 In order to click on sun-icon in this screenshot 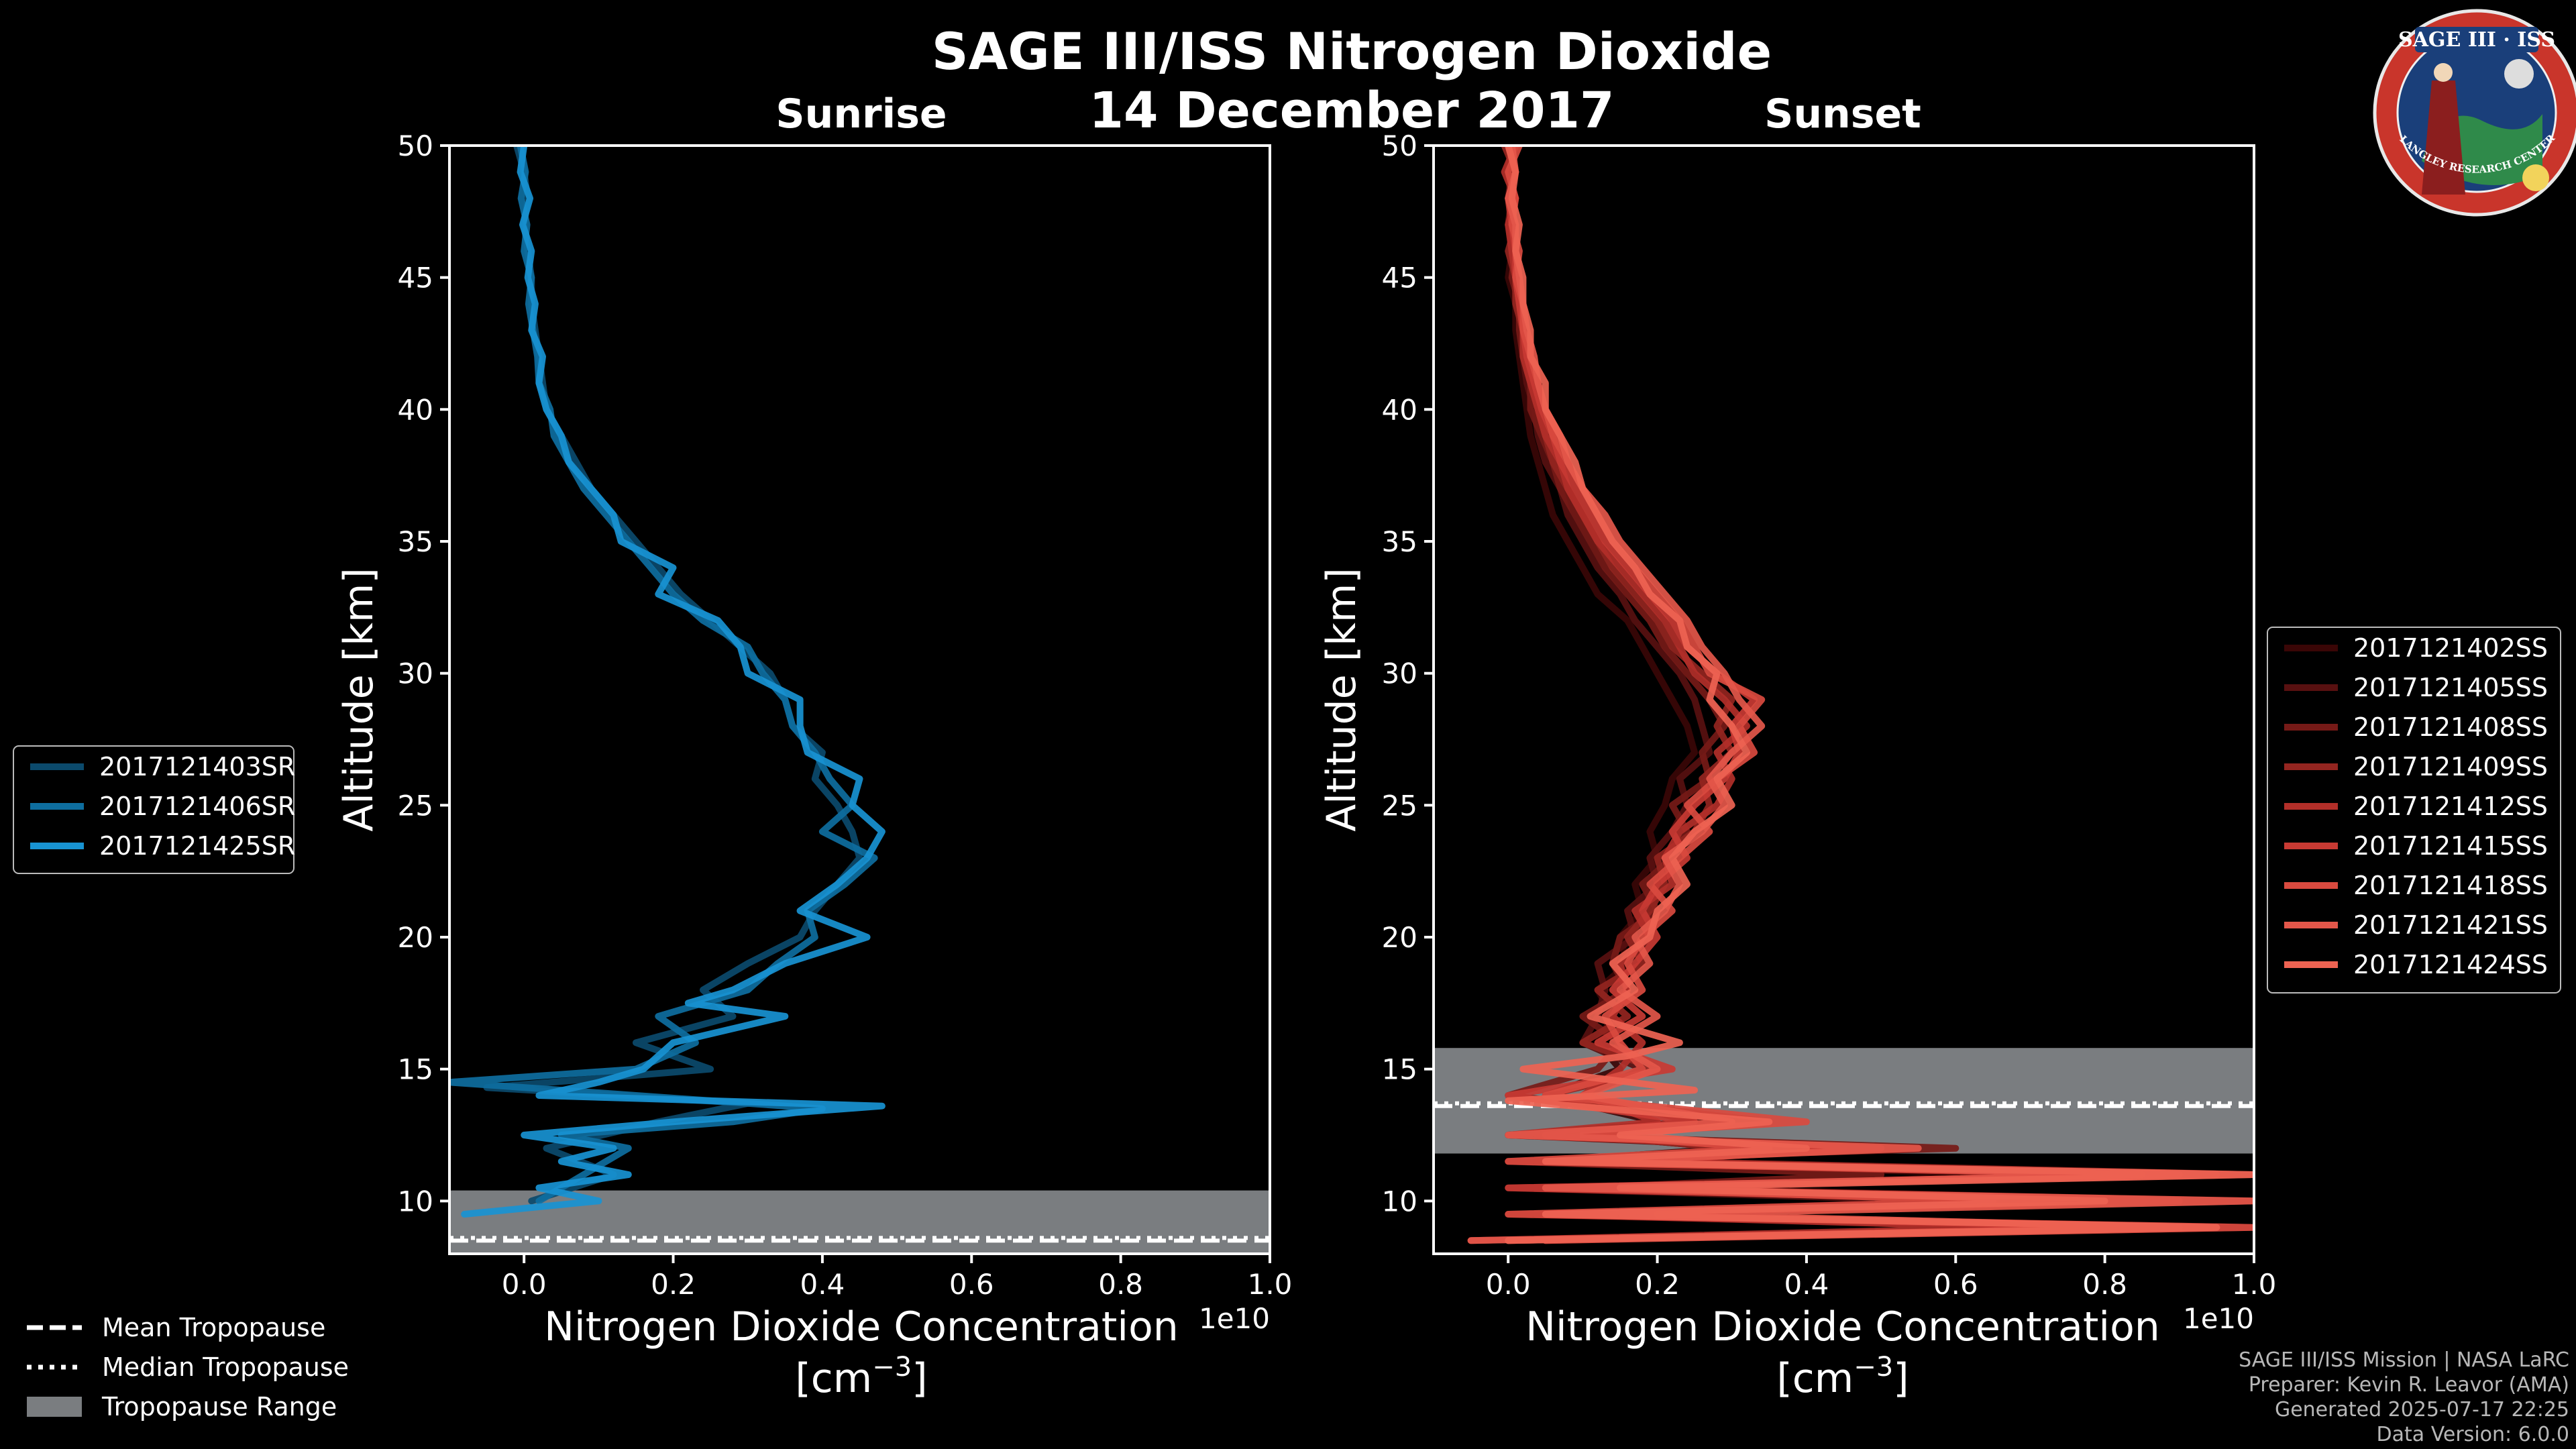, I will do `click(2535, 177)`.